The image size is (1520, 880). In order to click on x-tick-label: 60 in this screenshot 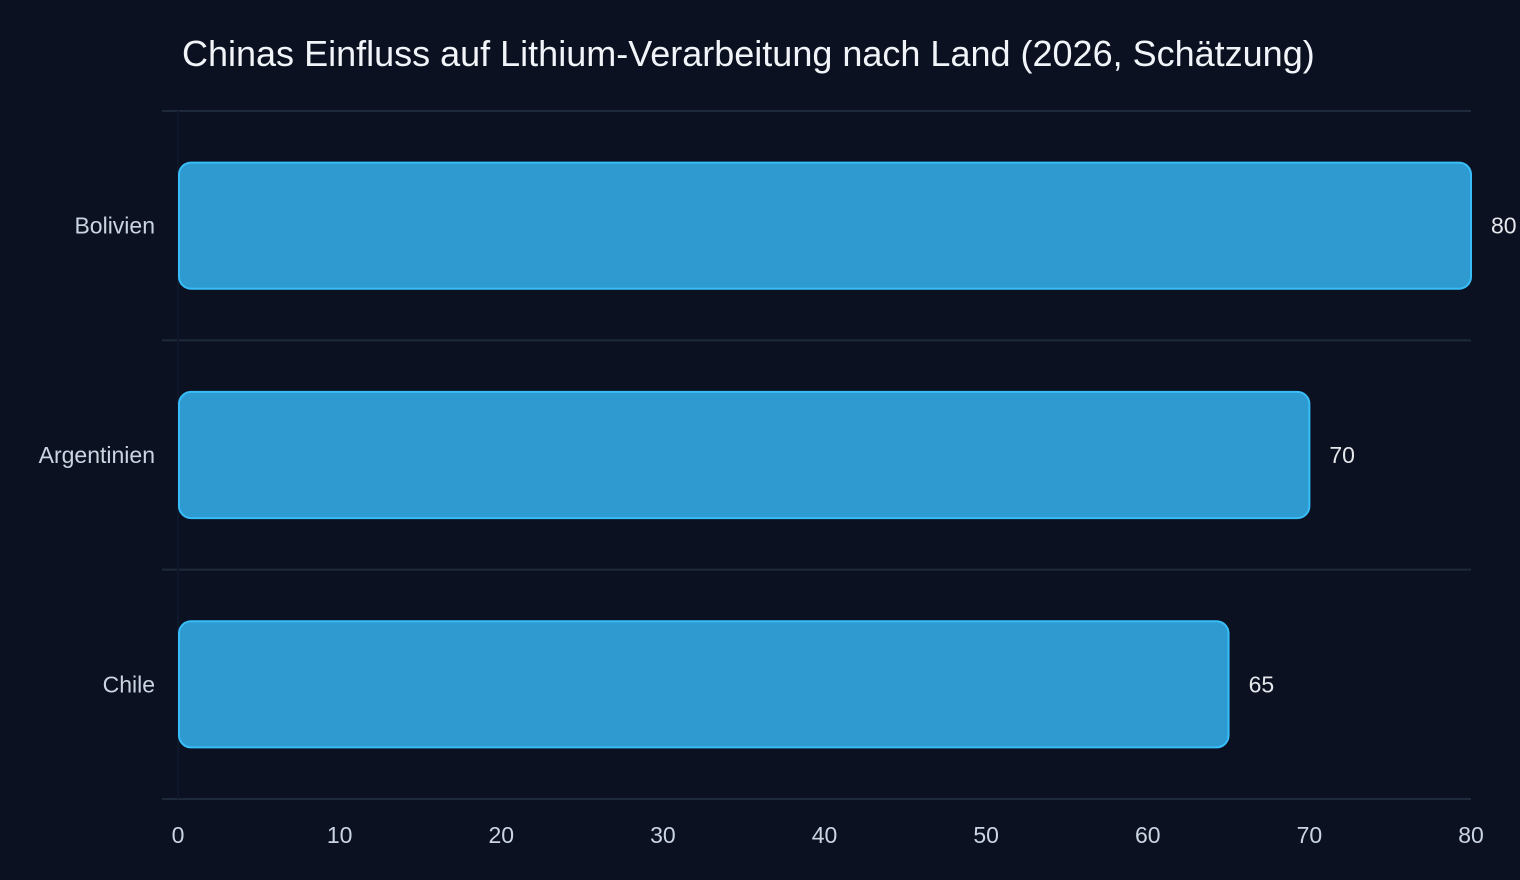, I will do `click(1148, 835)`.